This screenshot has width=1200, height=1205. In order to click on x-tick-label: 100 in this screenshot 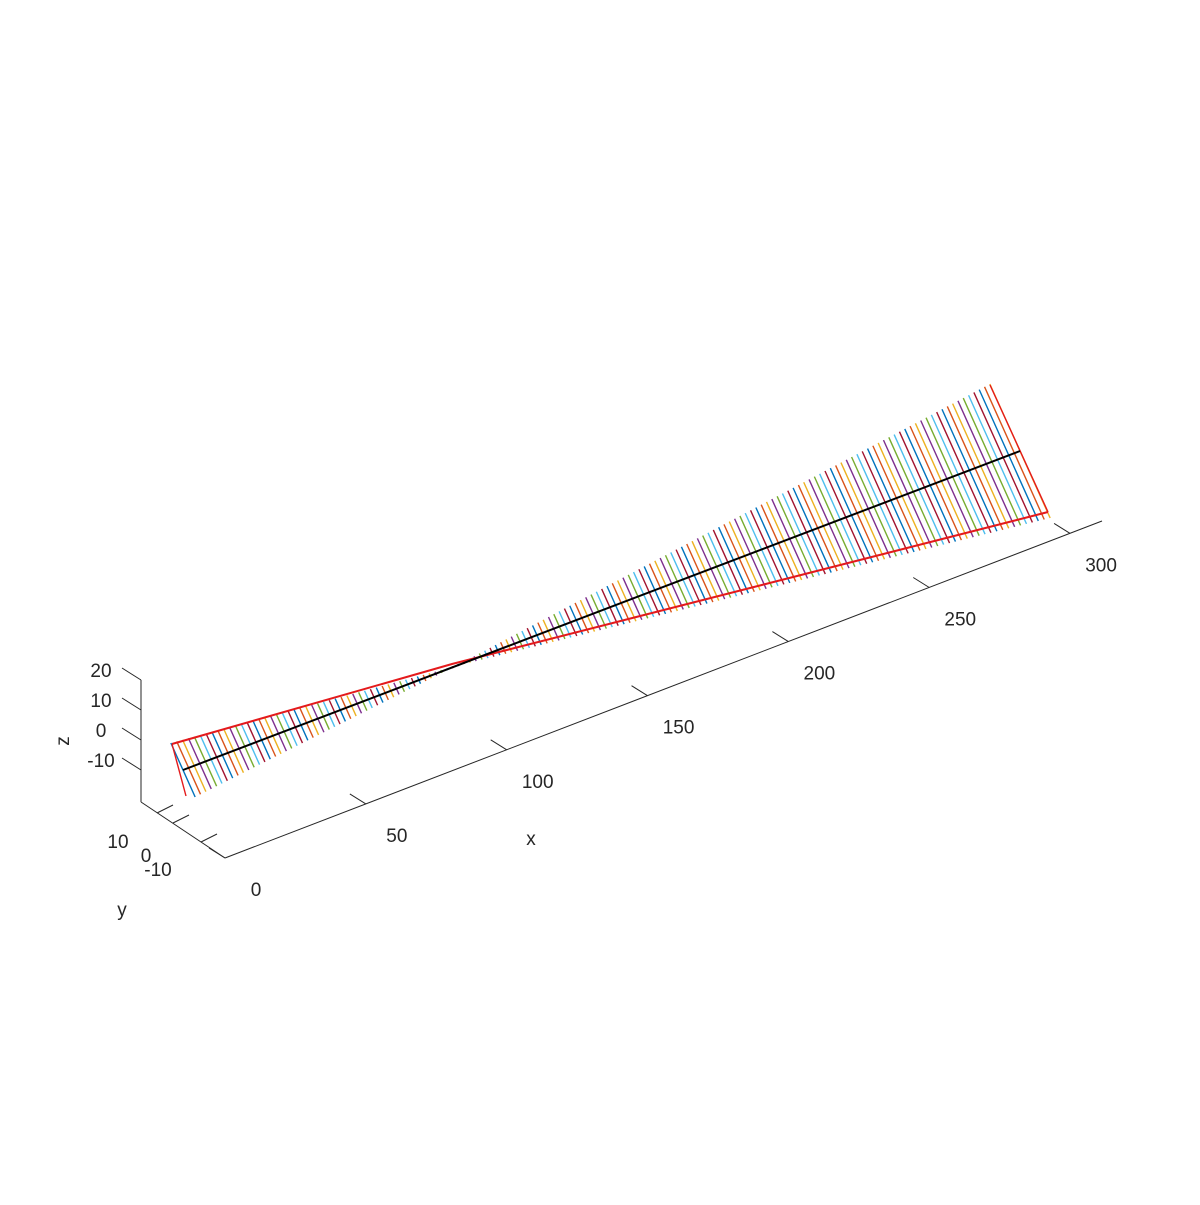, I will do `click(538, 782)`.